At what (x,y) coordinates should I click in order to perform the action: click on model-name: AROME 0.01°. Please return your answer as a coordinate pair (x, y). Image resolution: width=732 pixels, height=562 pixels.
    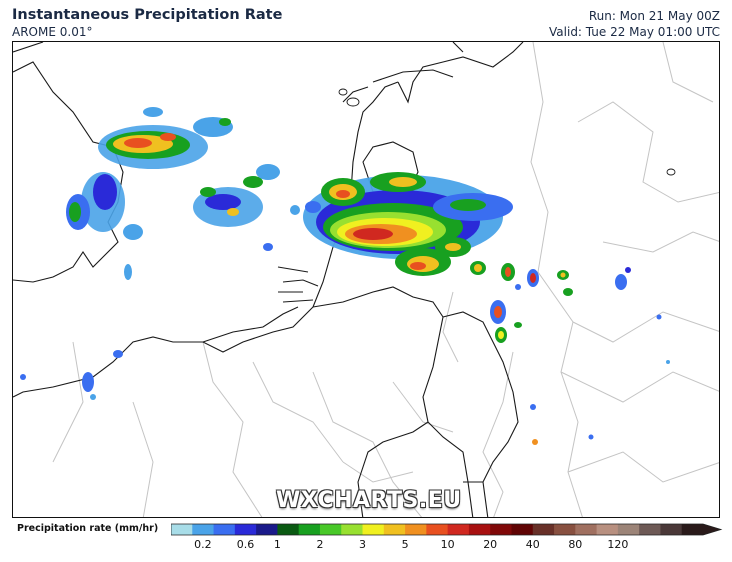
    Looking at the image, I should click on (52, 32).